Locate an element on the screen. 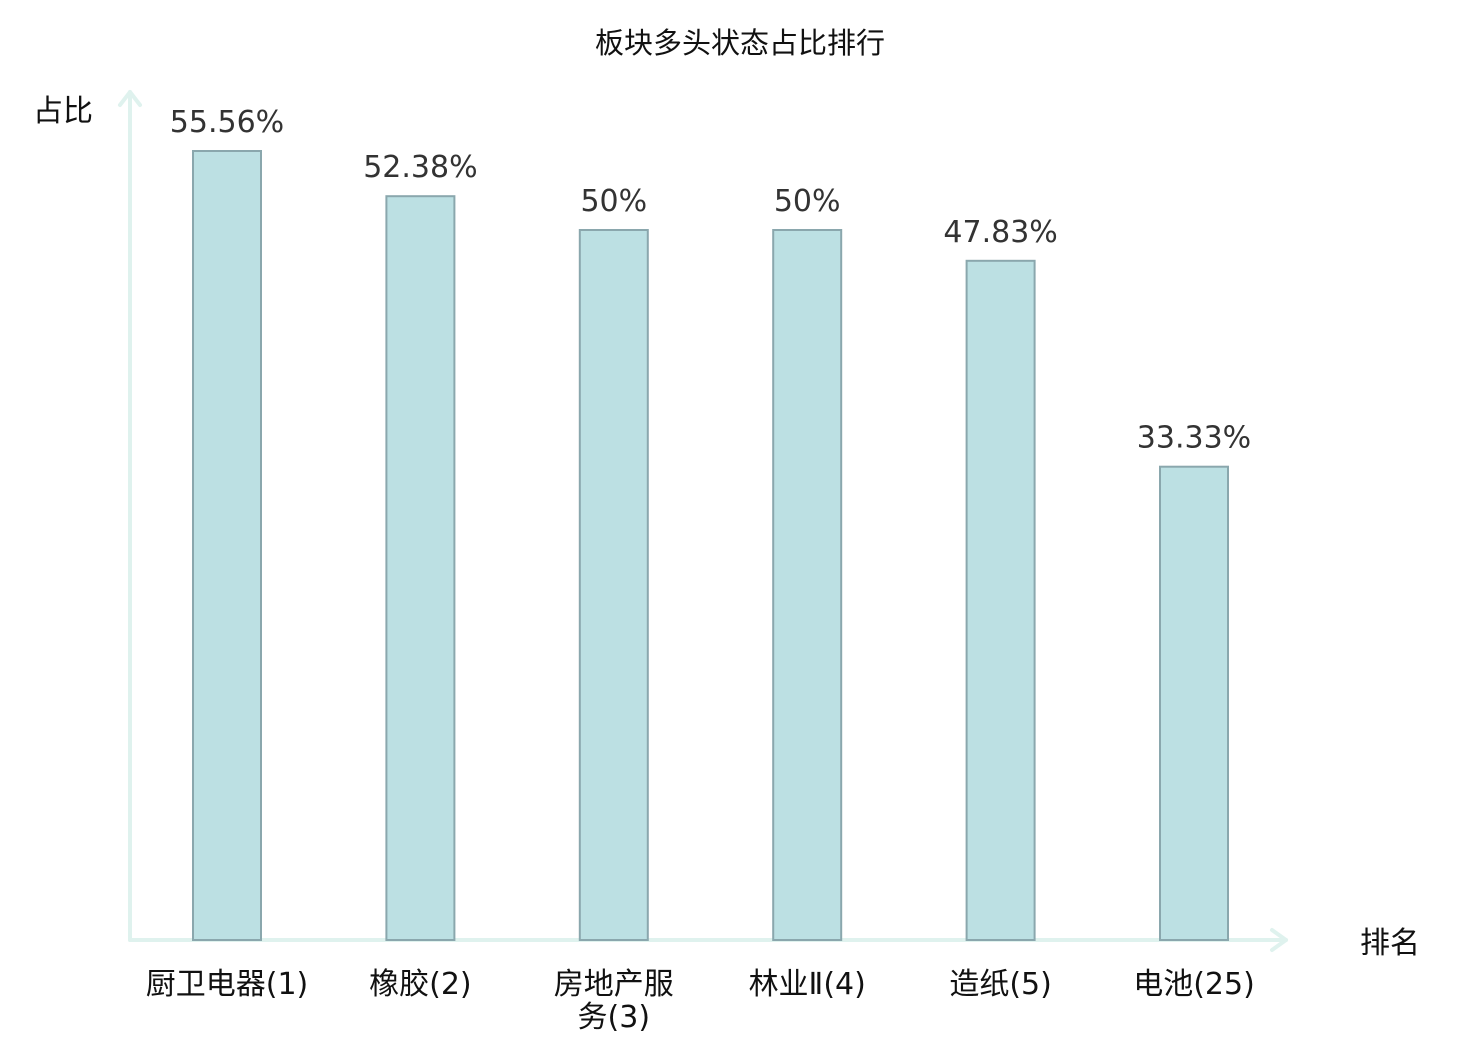 Image resolution: width=1480 pixels, height=1044 pixels. category-labels-group: 厨卫电器(1) 橡胶(2) 房地产服务(3) 林业Ⅱ(4) 造纸(5) 电池(25) is located at coordinates (700, 1001).